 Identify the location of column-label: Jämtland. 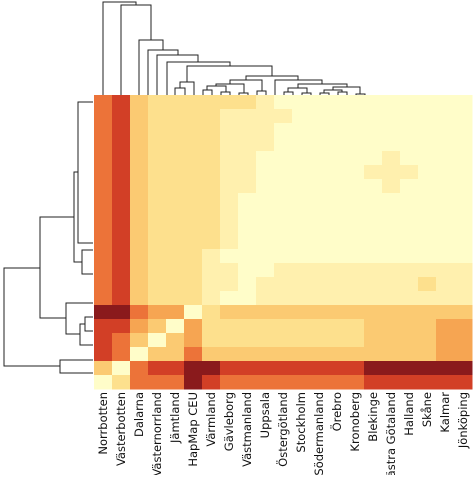
(175, 418).